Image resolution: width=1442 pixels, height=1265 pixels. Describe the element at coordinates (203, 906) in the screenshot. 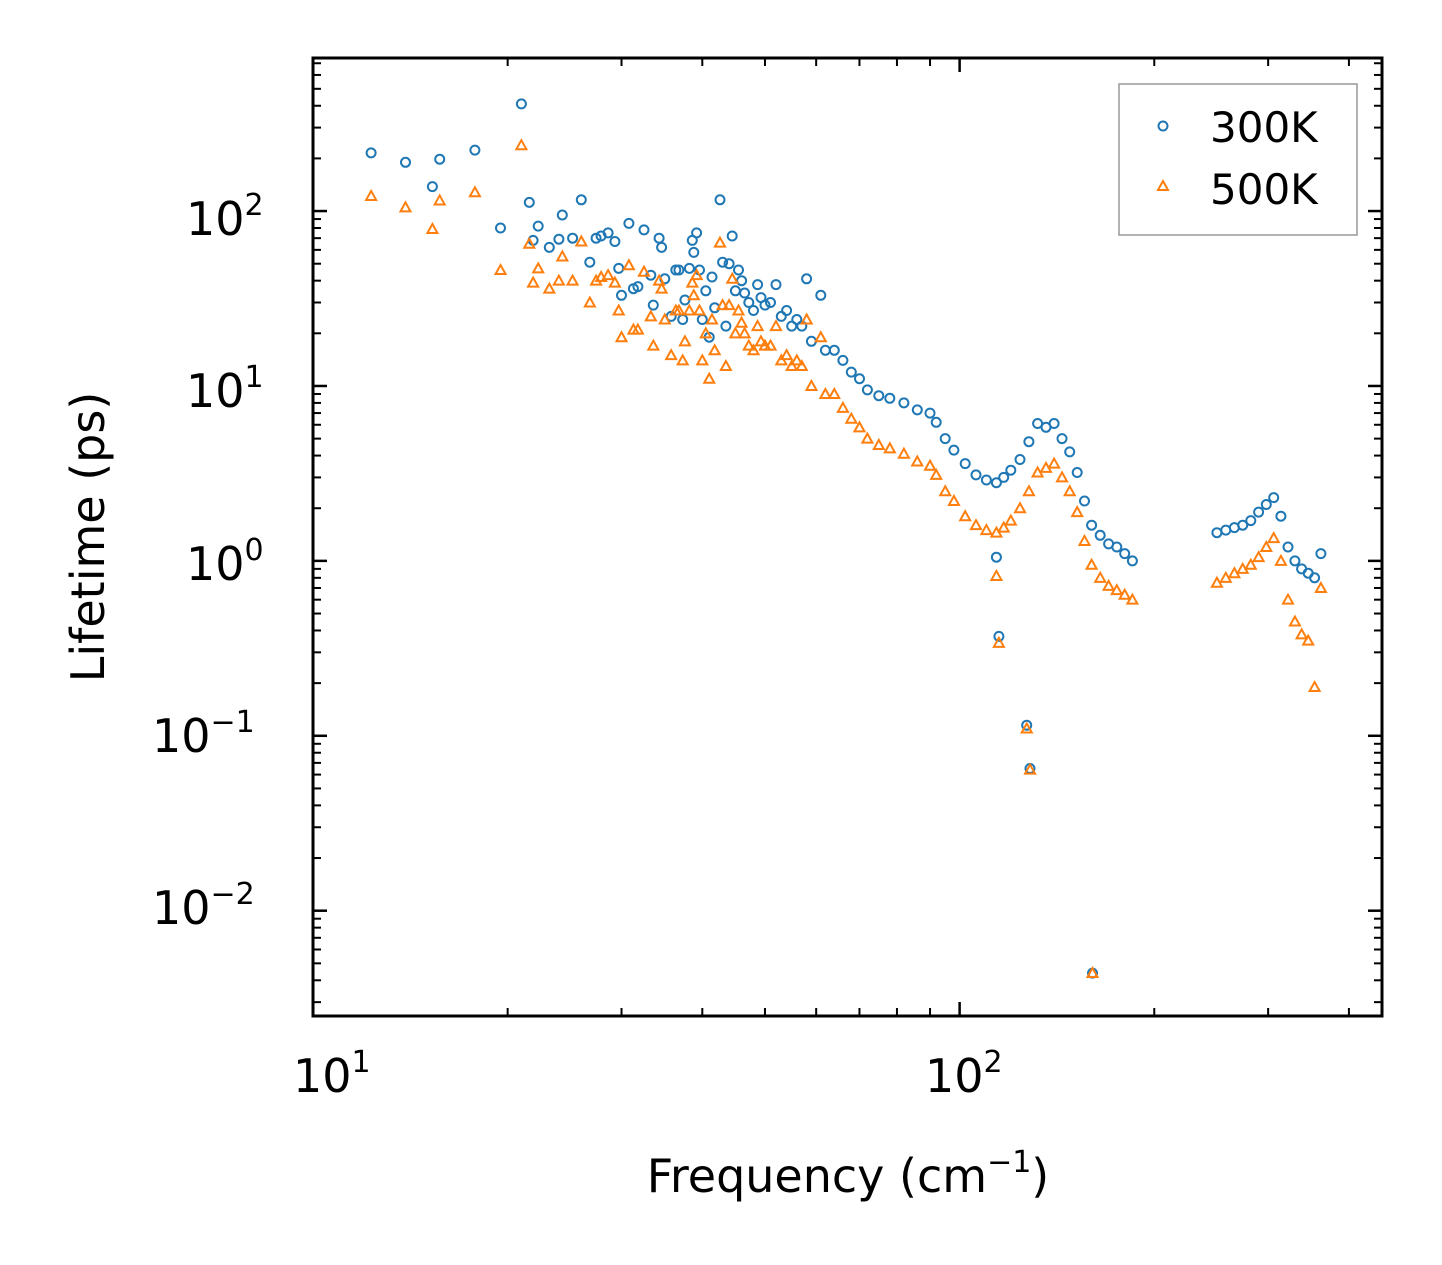

I see `y-tick-label-0.01: 10⁻²` at that location.